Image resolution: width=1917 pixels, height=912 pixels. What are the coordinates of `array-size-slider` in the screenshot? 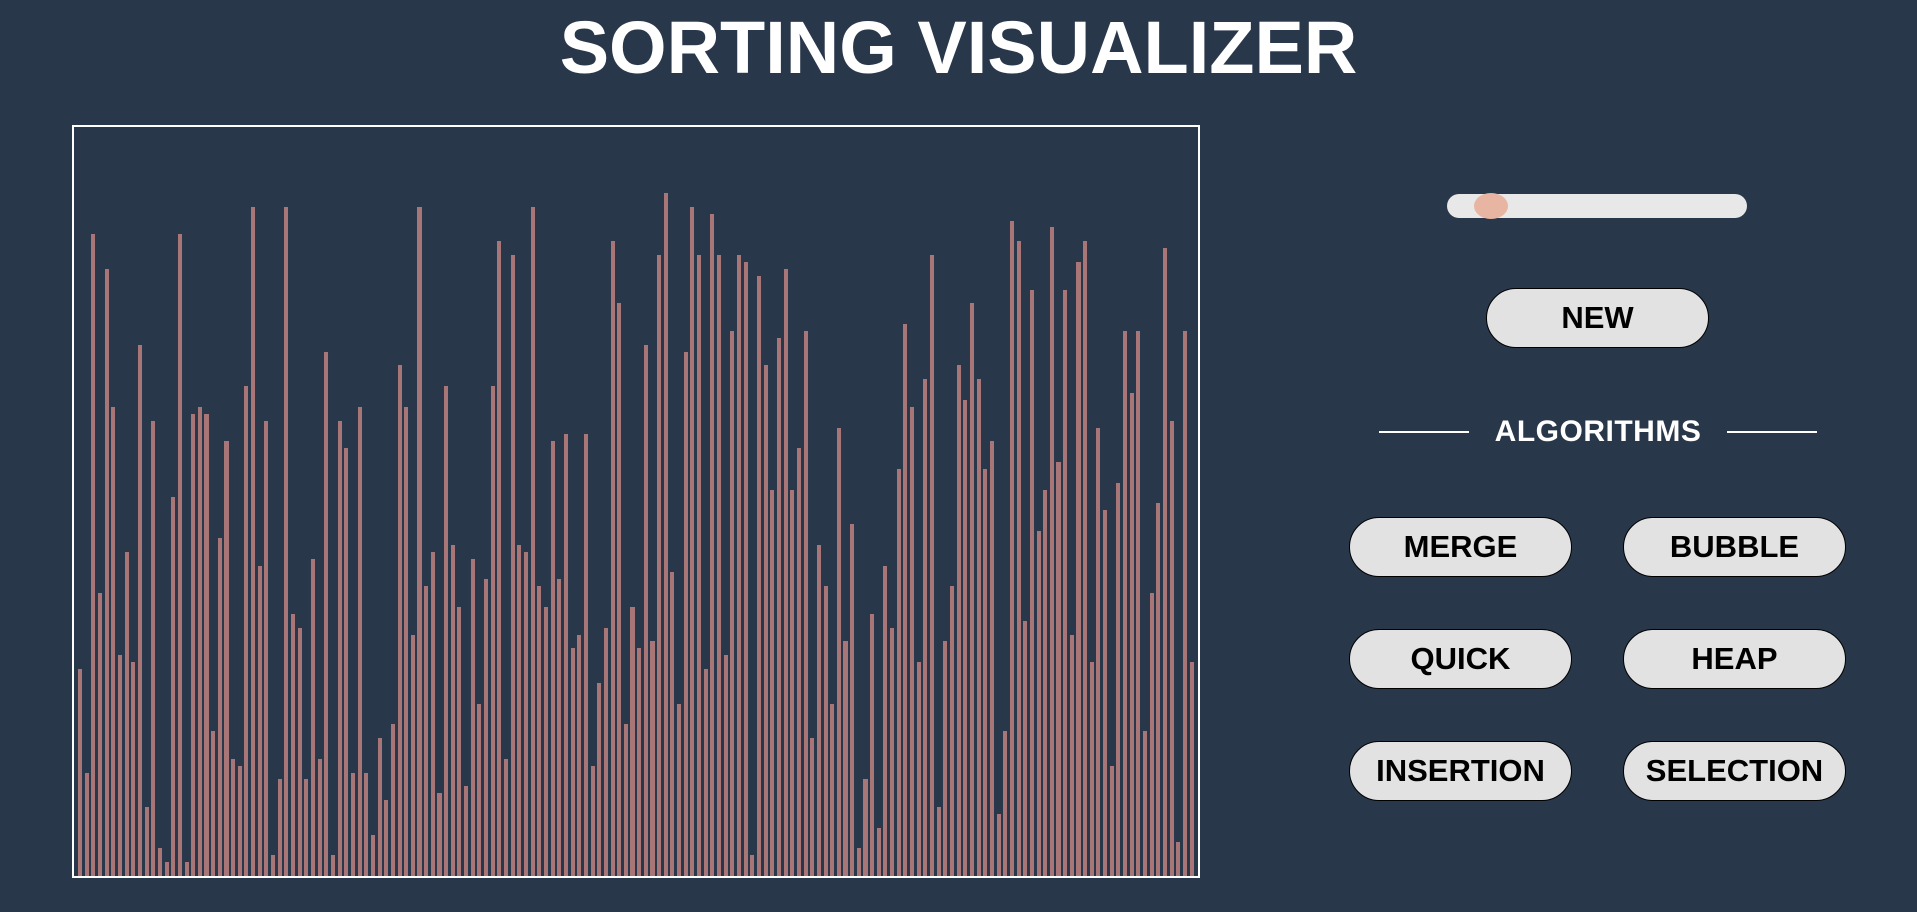 It's located at (1597, 206).